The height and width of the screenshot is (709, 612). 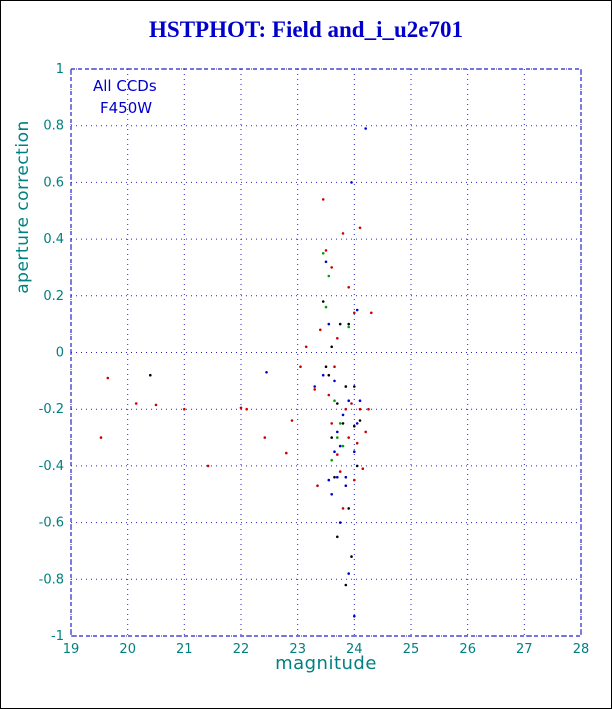 What do you see at coordinates (524, 649) in the screenshot?
I see `svg-text: 27` at bounding box center [524, 649].